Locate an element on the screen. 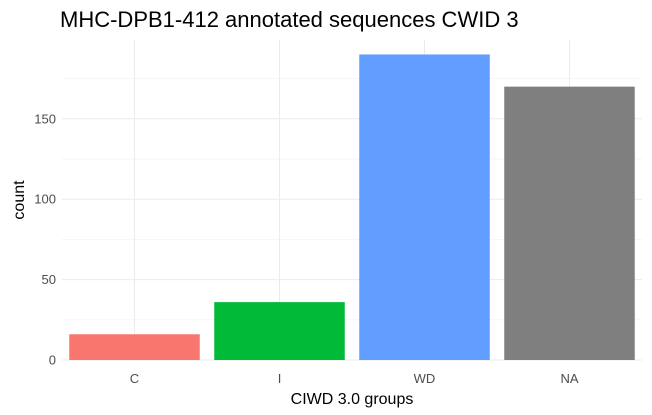  bar-c is located at coordinates (134, 347).